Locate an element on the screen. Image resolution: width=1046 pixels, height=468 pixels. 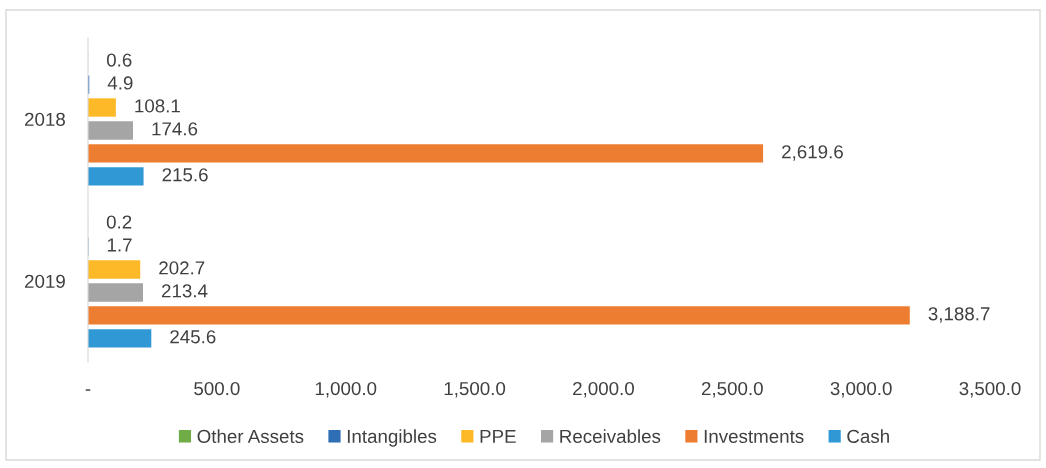
x-tick-label: - is located at coordinates (88, 390).